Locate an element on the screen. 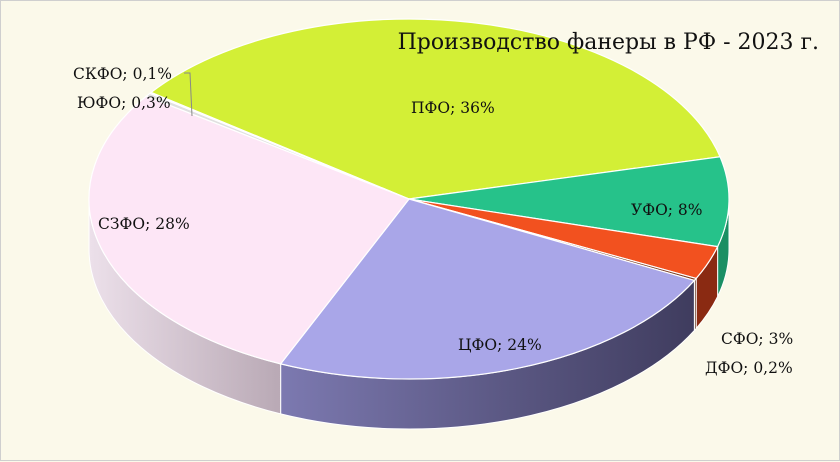 Image resolution: width=840 pixels, height=462 pixels. slice-уфо is located at coordinates (569, 202).